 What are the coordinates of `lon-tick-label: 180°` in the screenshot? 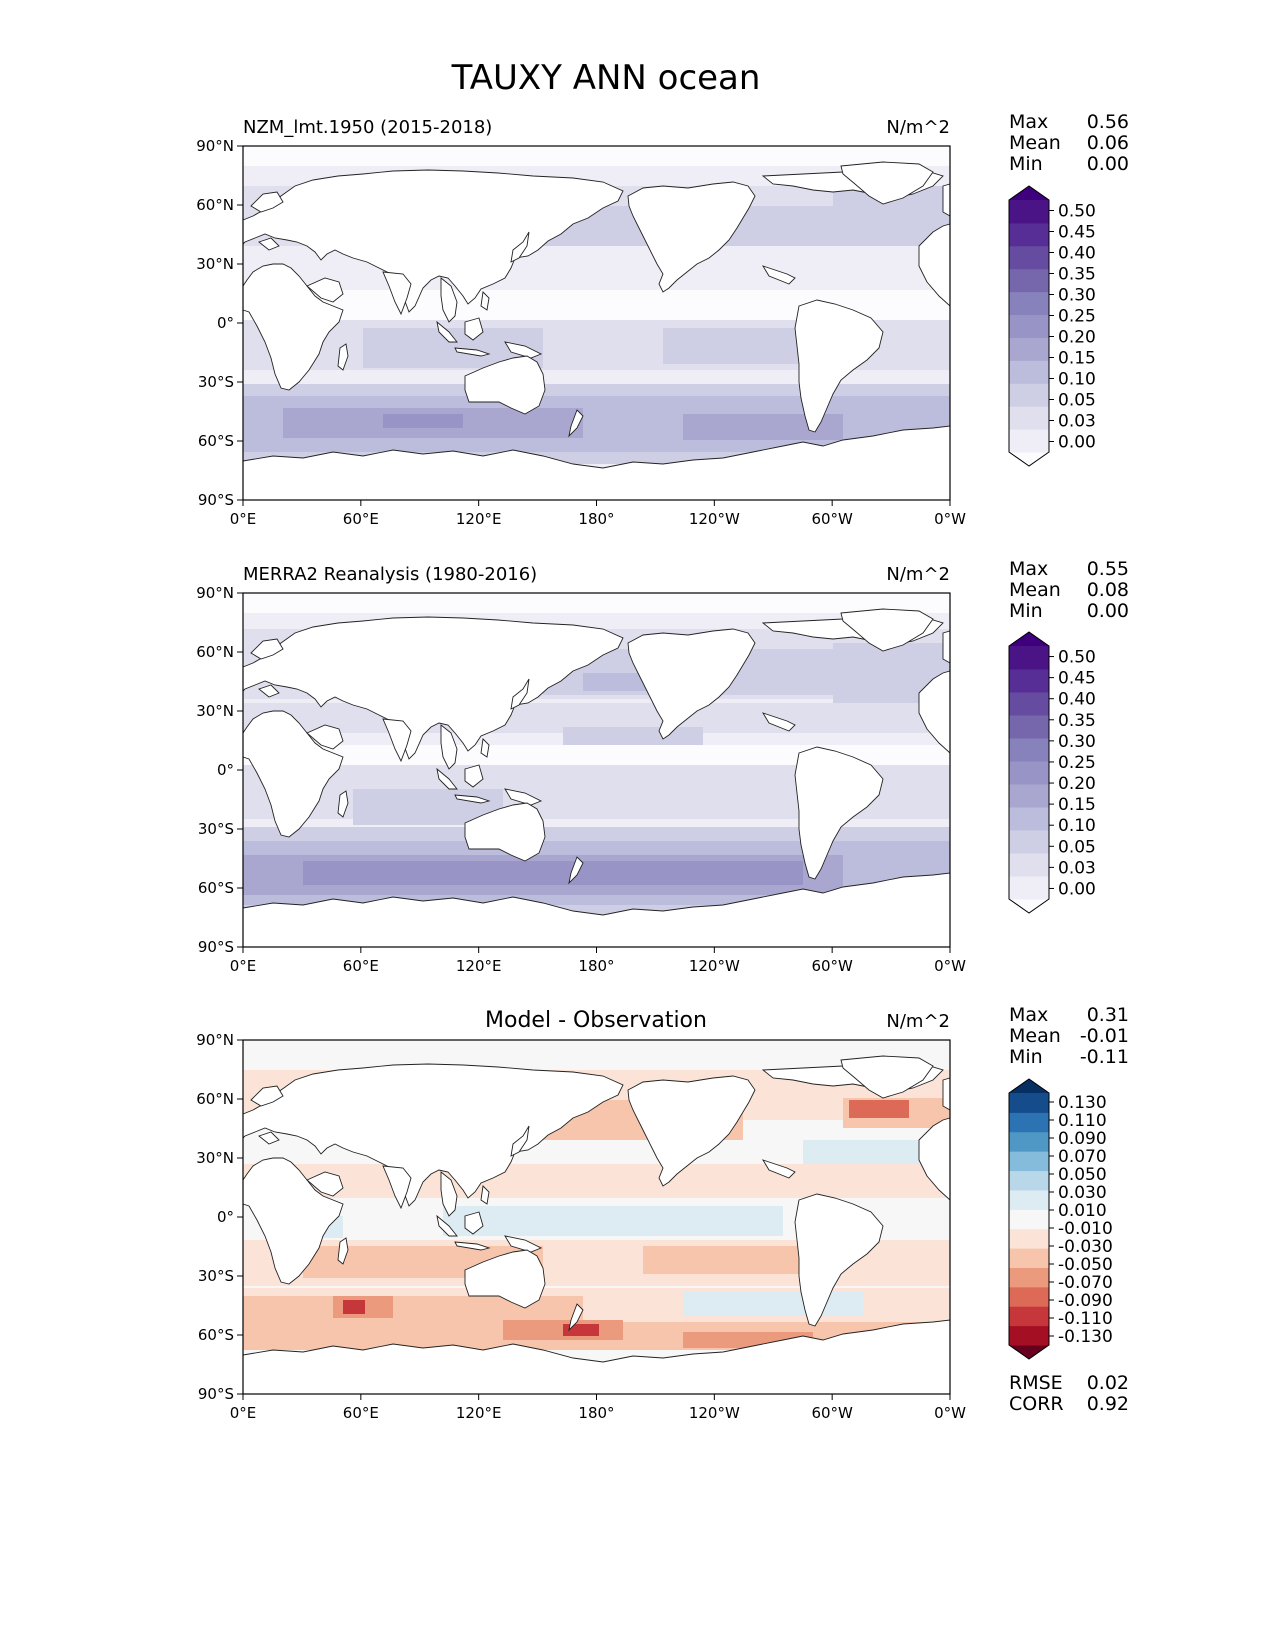 It's located at (596, 966).